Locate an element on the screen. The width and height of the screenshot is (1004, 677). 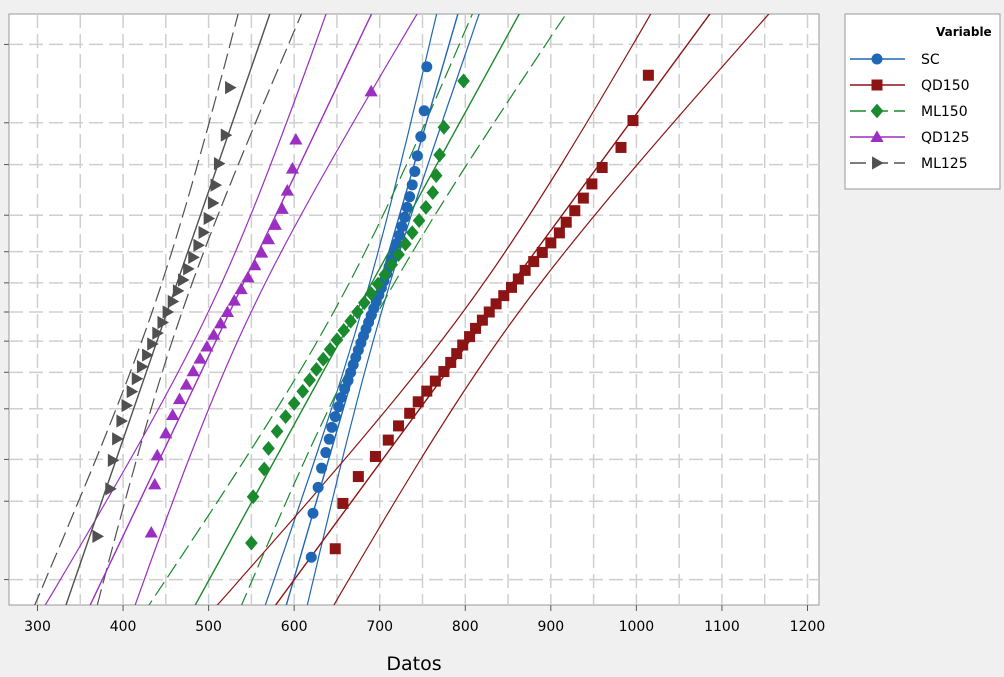
legend-marker-sc is located at coordinates (877, 59).